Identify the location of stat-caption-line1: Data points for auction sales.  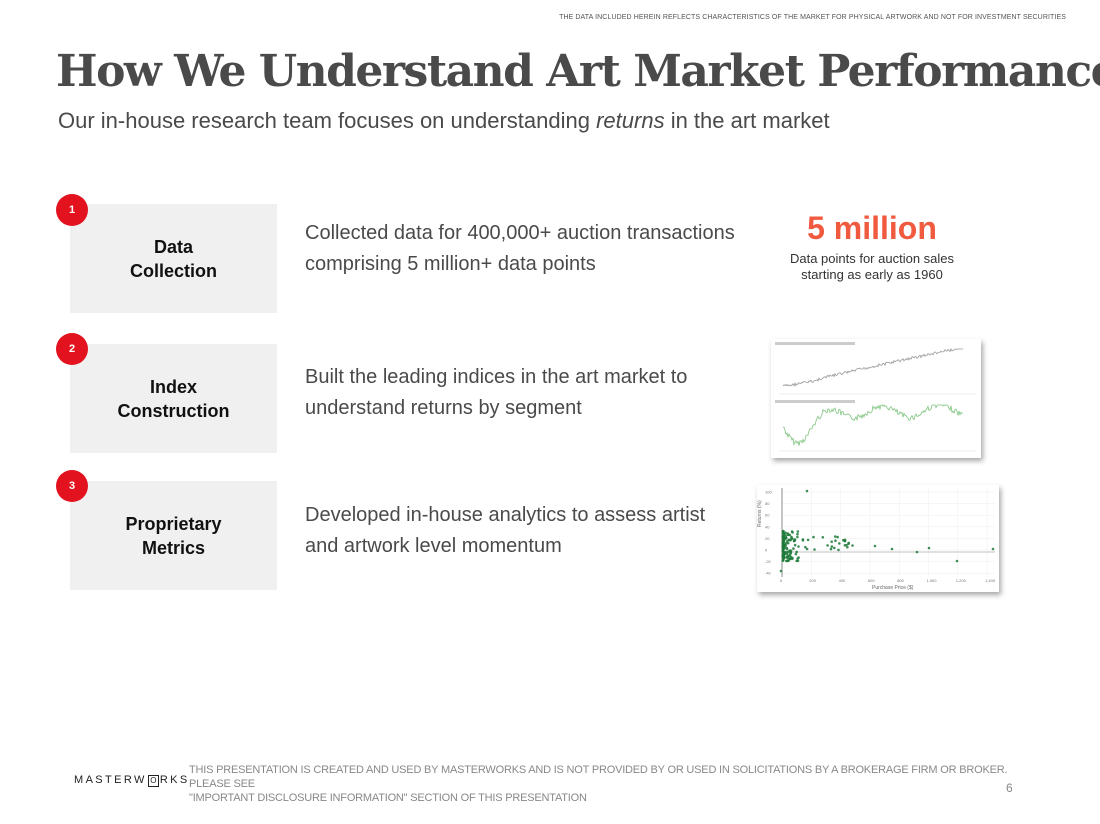
(872, 258).